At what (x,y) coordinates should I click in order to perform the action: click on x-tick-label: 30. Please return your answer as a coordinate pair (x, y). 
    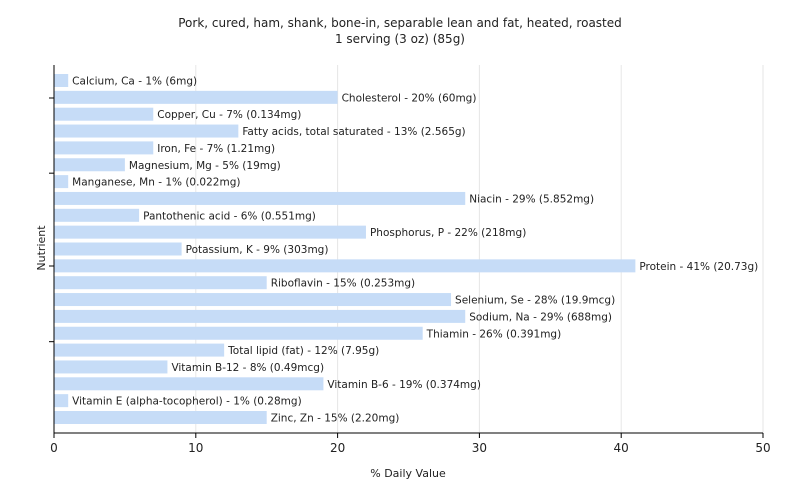
    Looking at the image, I should click on (479, 448).